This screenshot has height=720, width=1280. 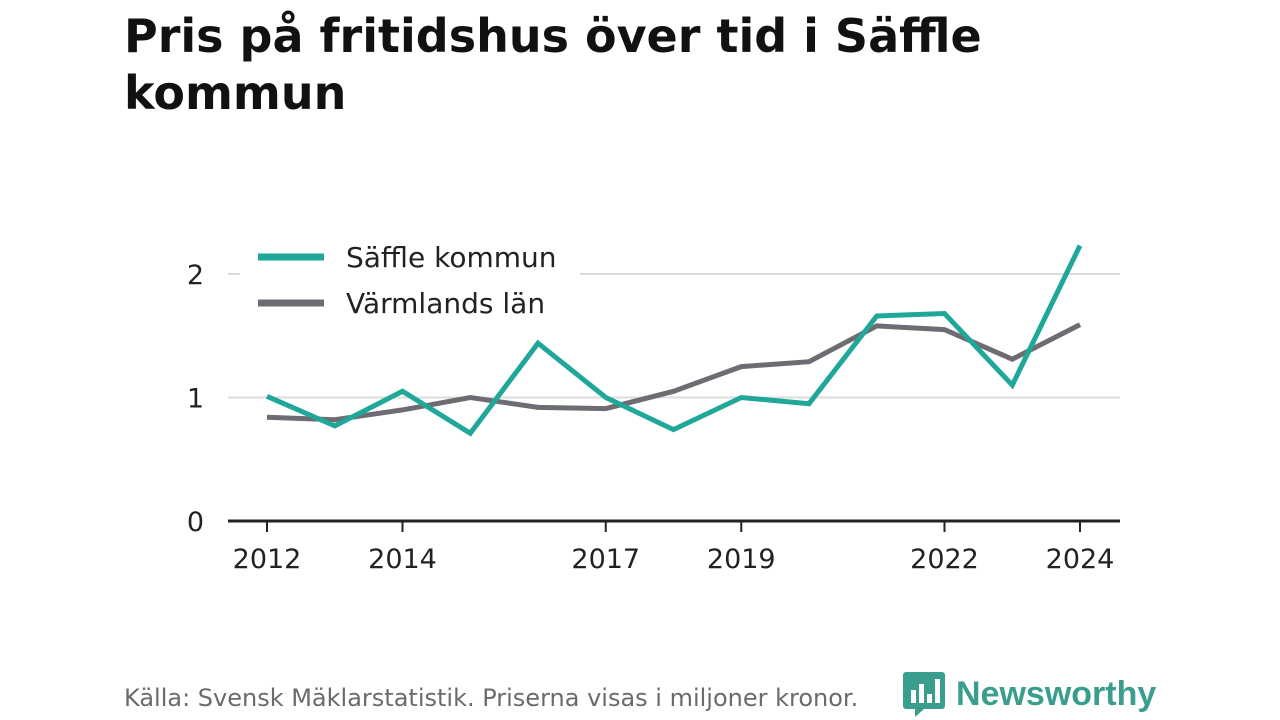 I want to click on newsworthy-logo-icon, so click(x=924, y=694).